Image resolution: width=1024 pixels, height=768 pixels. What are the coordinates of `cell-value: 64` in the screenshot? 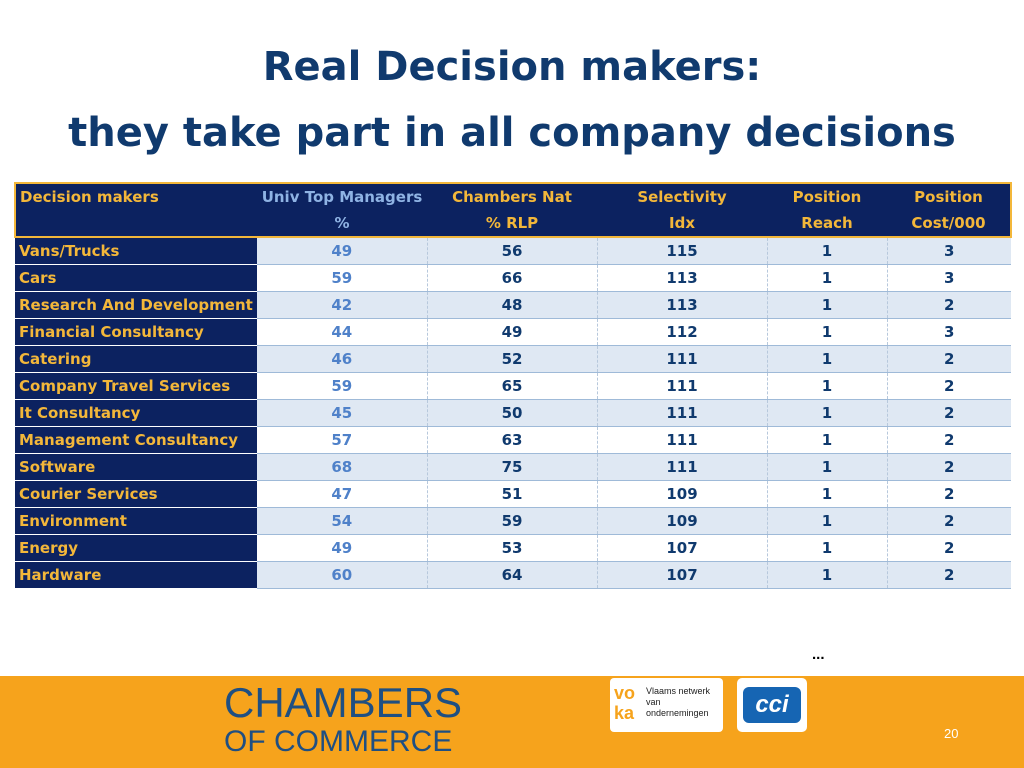 It's located at (512, 575).